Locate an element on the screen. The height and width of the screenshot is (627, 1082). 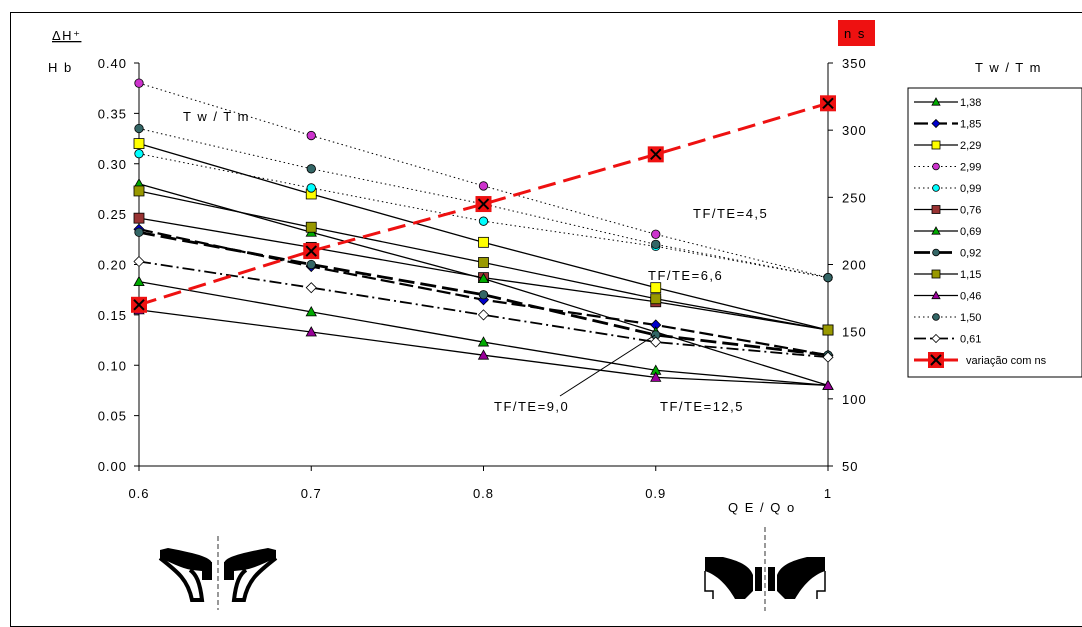
legend-label: 2,29 is located at coordinates (970, 146).